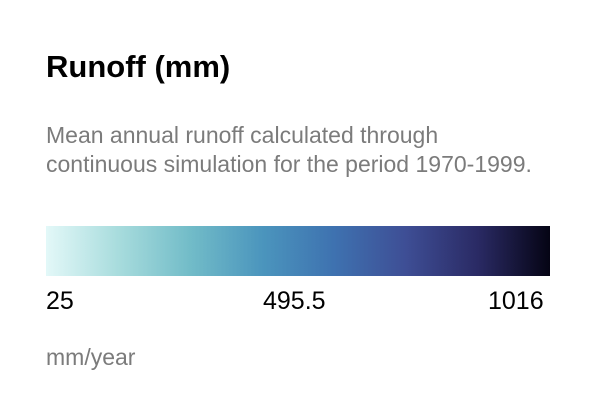 The image size is (594, 410). What do you see at coordinates (516, 301) in the screenshot?
I see `ramp-max-label: 1016` at bounding box center [516, 301].